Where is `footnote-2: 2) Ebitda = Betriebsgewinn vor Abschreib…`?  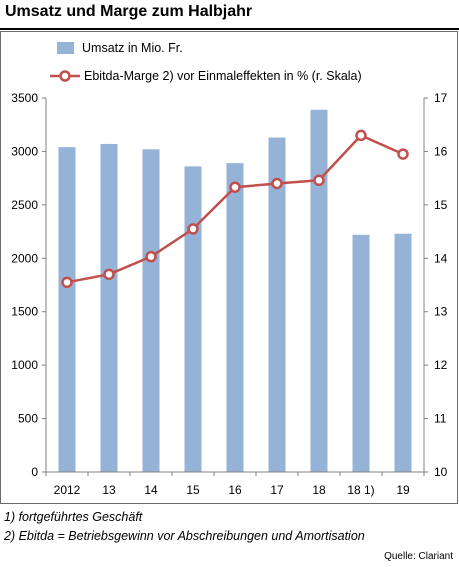
footnote-2: 2) Ebitda = Betriebsgewinn vor Abschreib… is located at coordinates (184, 536).